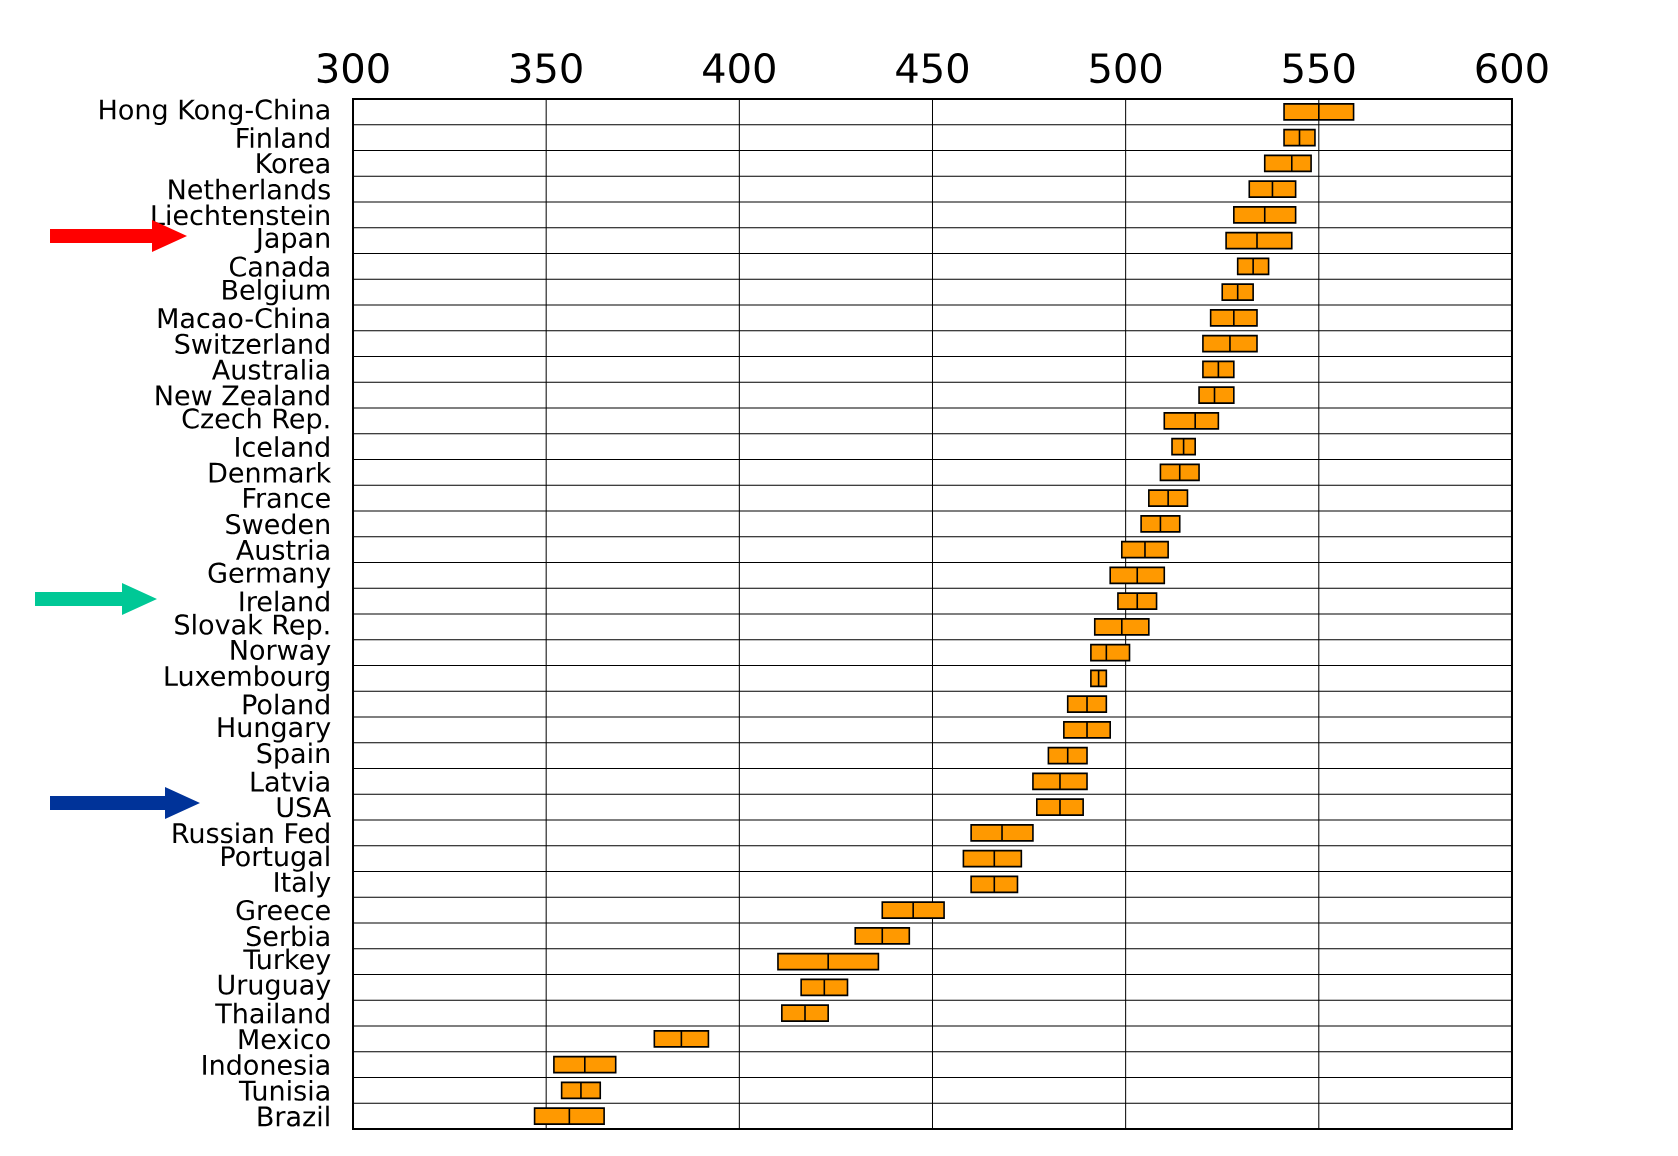  I want to click on x-tick-label: 600, so click(1512, 68).